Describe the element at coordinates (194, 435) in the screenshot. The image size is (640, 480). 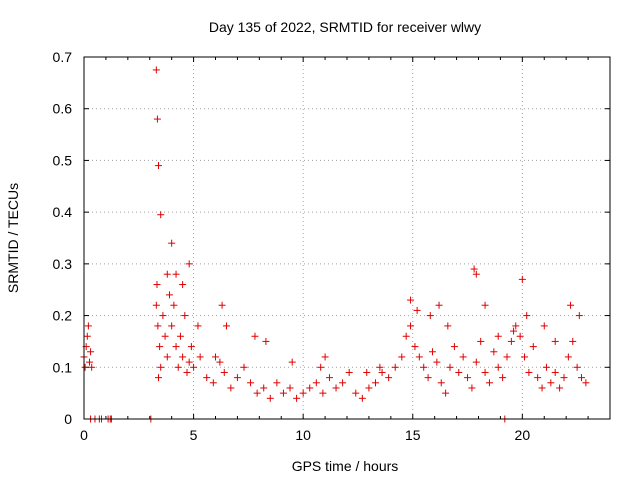
I see `x-tick-label: 5` at that location.